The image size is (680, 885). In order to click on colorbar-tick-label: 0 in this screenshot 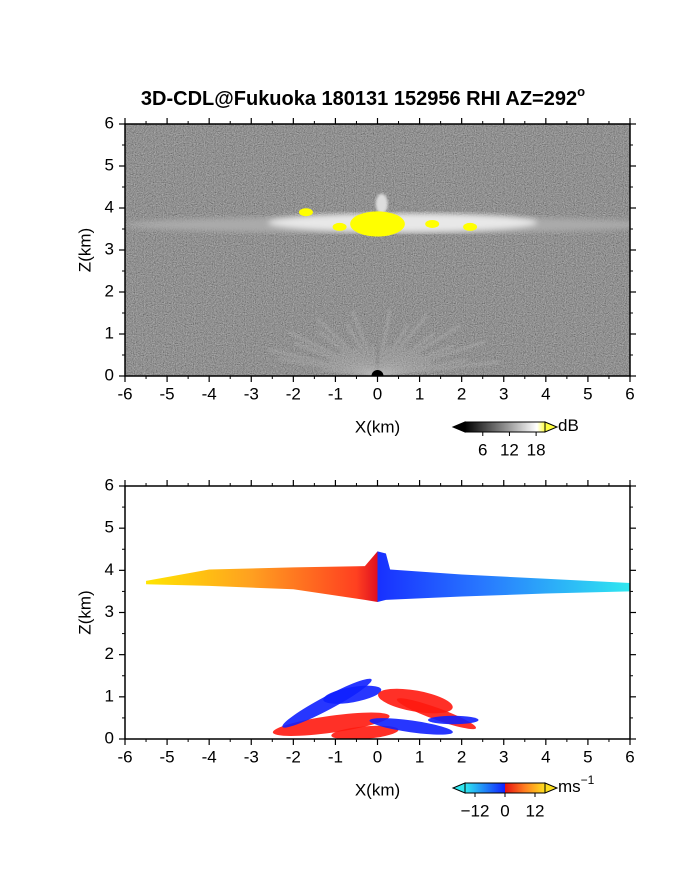, I will do `click(504, 810)`.